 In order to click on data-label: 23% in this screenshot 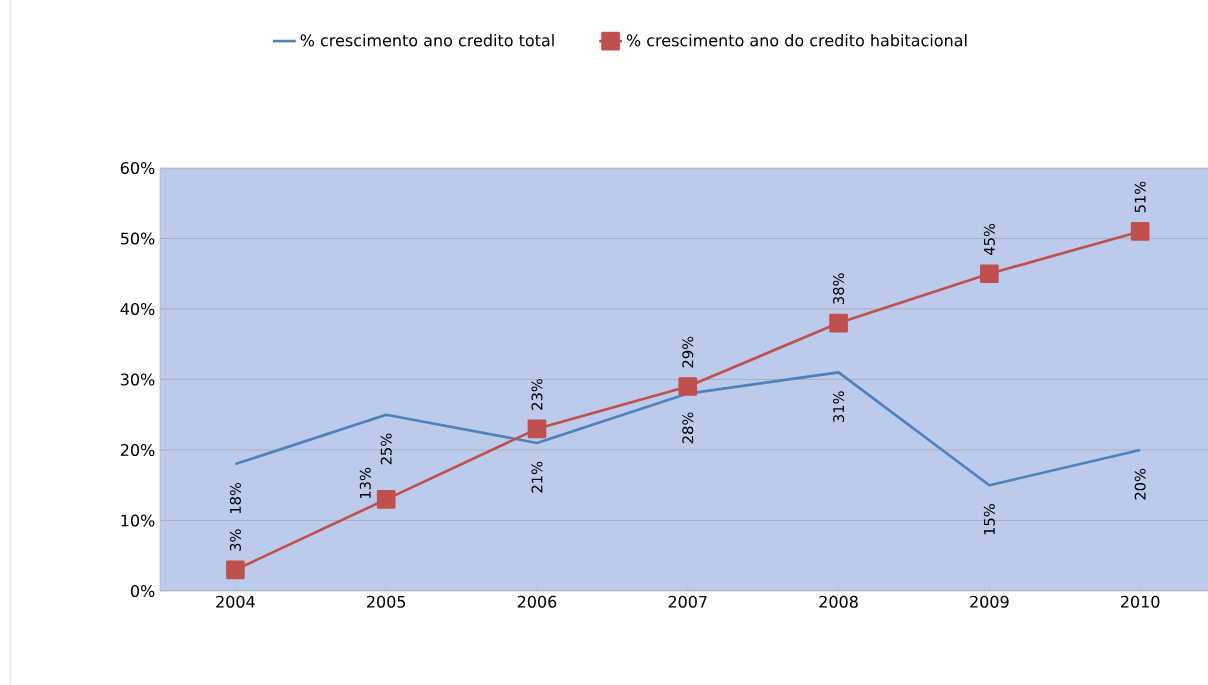, I will do `click(537, 394)`.